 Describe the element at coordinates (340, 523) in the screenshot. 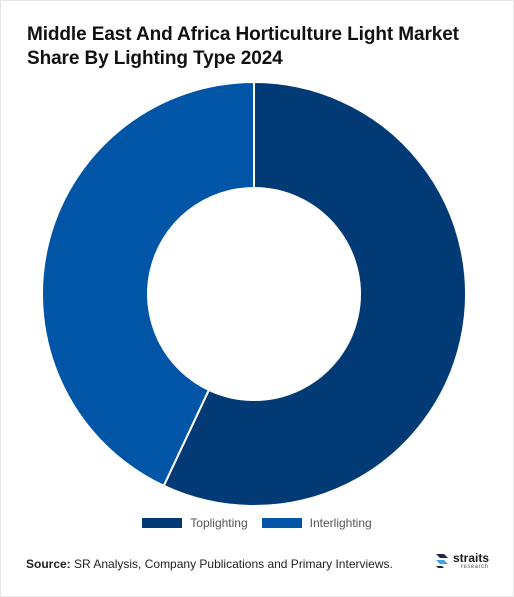

I see `legend-label-interlighting: Interlighting` at that location.